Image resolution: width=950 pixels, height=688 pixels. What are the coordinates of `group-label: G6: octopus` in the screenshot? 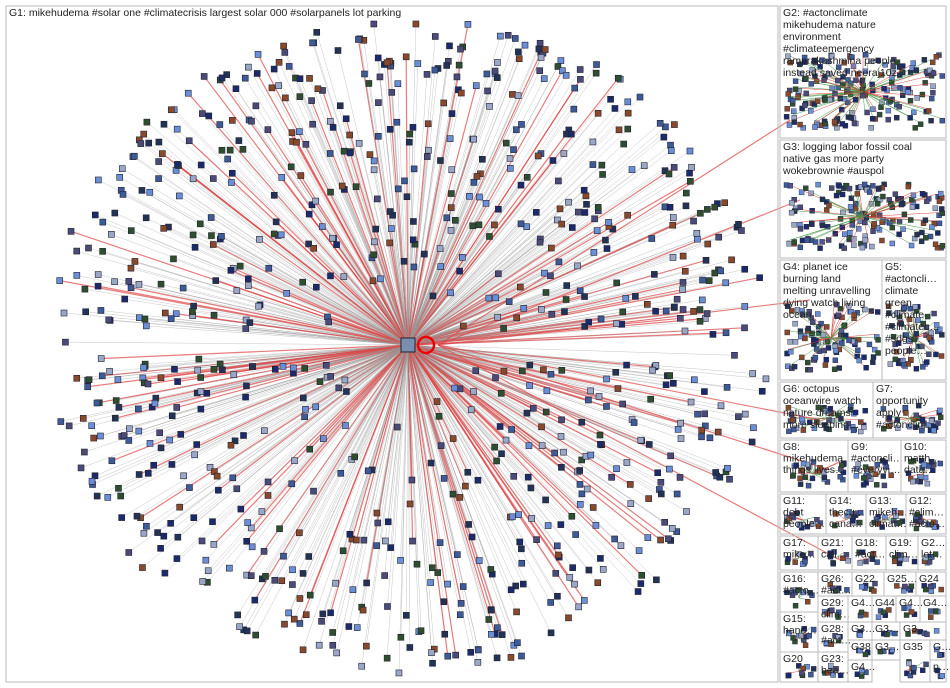 It's located at (811, 389).